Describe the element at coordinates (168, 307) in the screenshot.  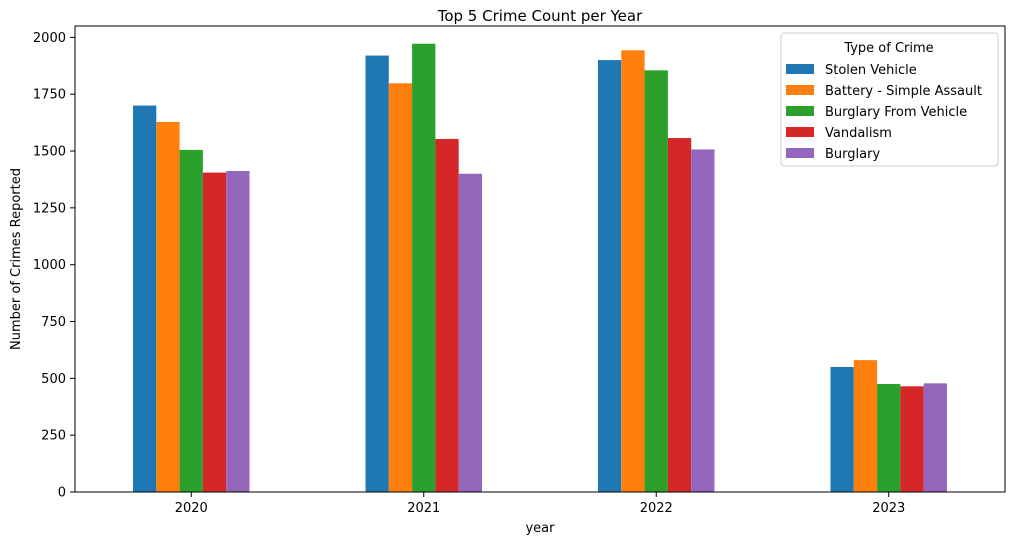
I see `bar-battery-simple-assault-2020` at that location.